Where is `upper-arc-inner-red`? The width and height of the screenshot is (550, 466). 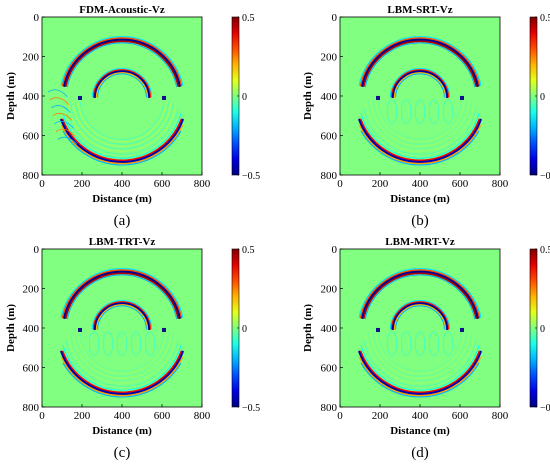 upper-arc-inner-red is located at coordinates (122, 295).